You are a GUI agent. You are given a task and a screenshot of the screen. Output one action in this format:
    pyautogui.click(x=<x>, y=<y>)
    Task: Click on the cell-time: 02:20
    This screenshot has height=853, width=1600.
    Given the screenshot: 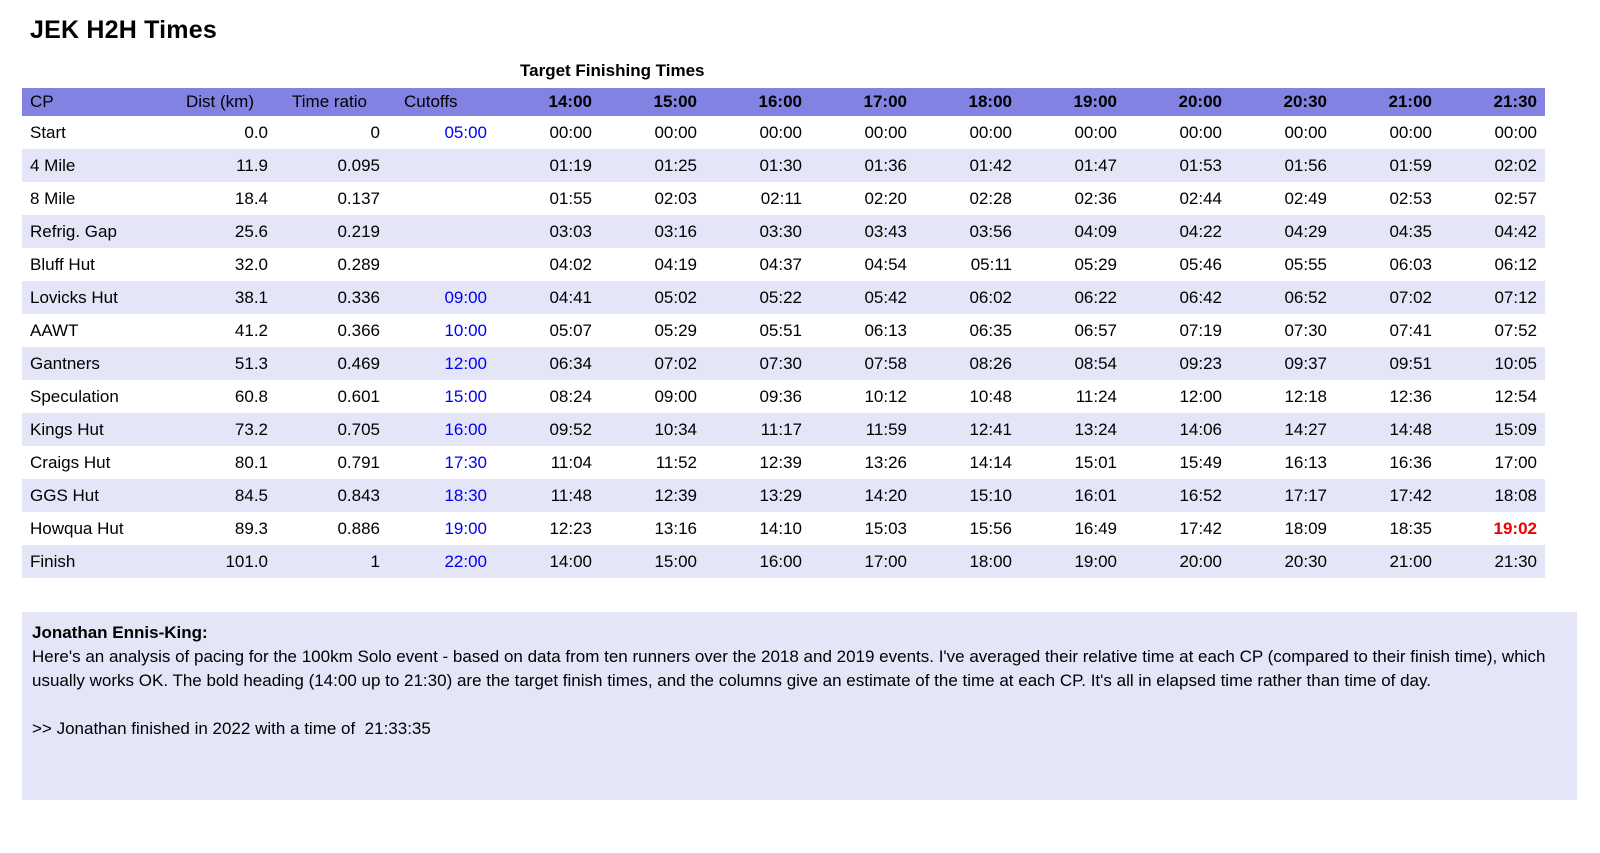 What is the action you would take?
    pyautogui.click(x=885, y=198)
    